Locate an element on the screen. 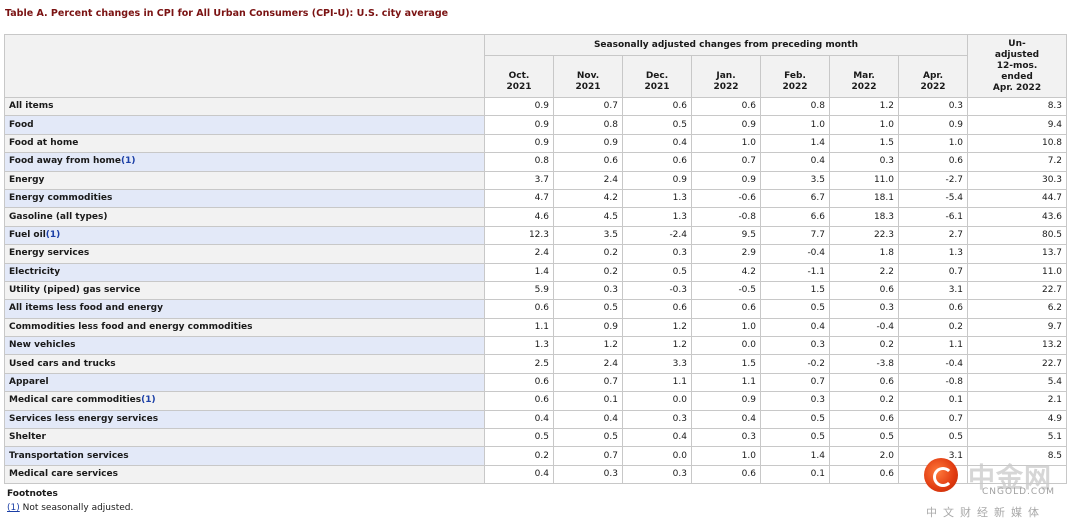 The width and height of the screenshot is (1080, 529). value-cell: 6.7 is located at coordinates (795, 198).